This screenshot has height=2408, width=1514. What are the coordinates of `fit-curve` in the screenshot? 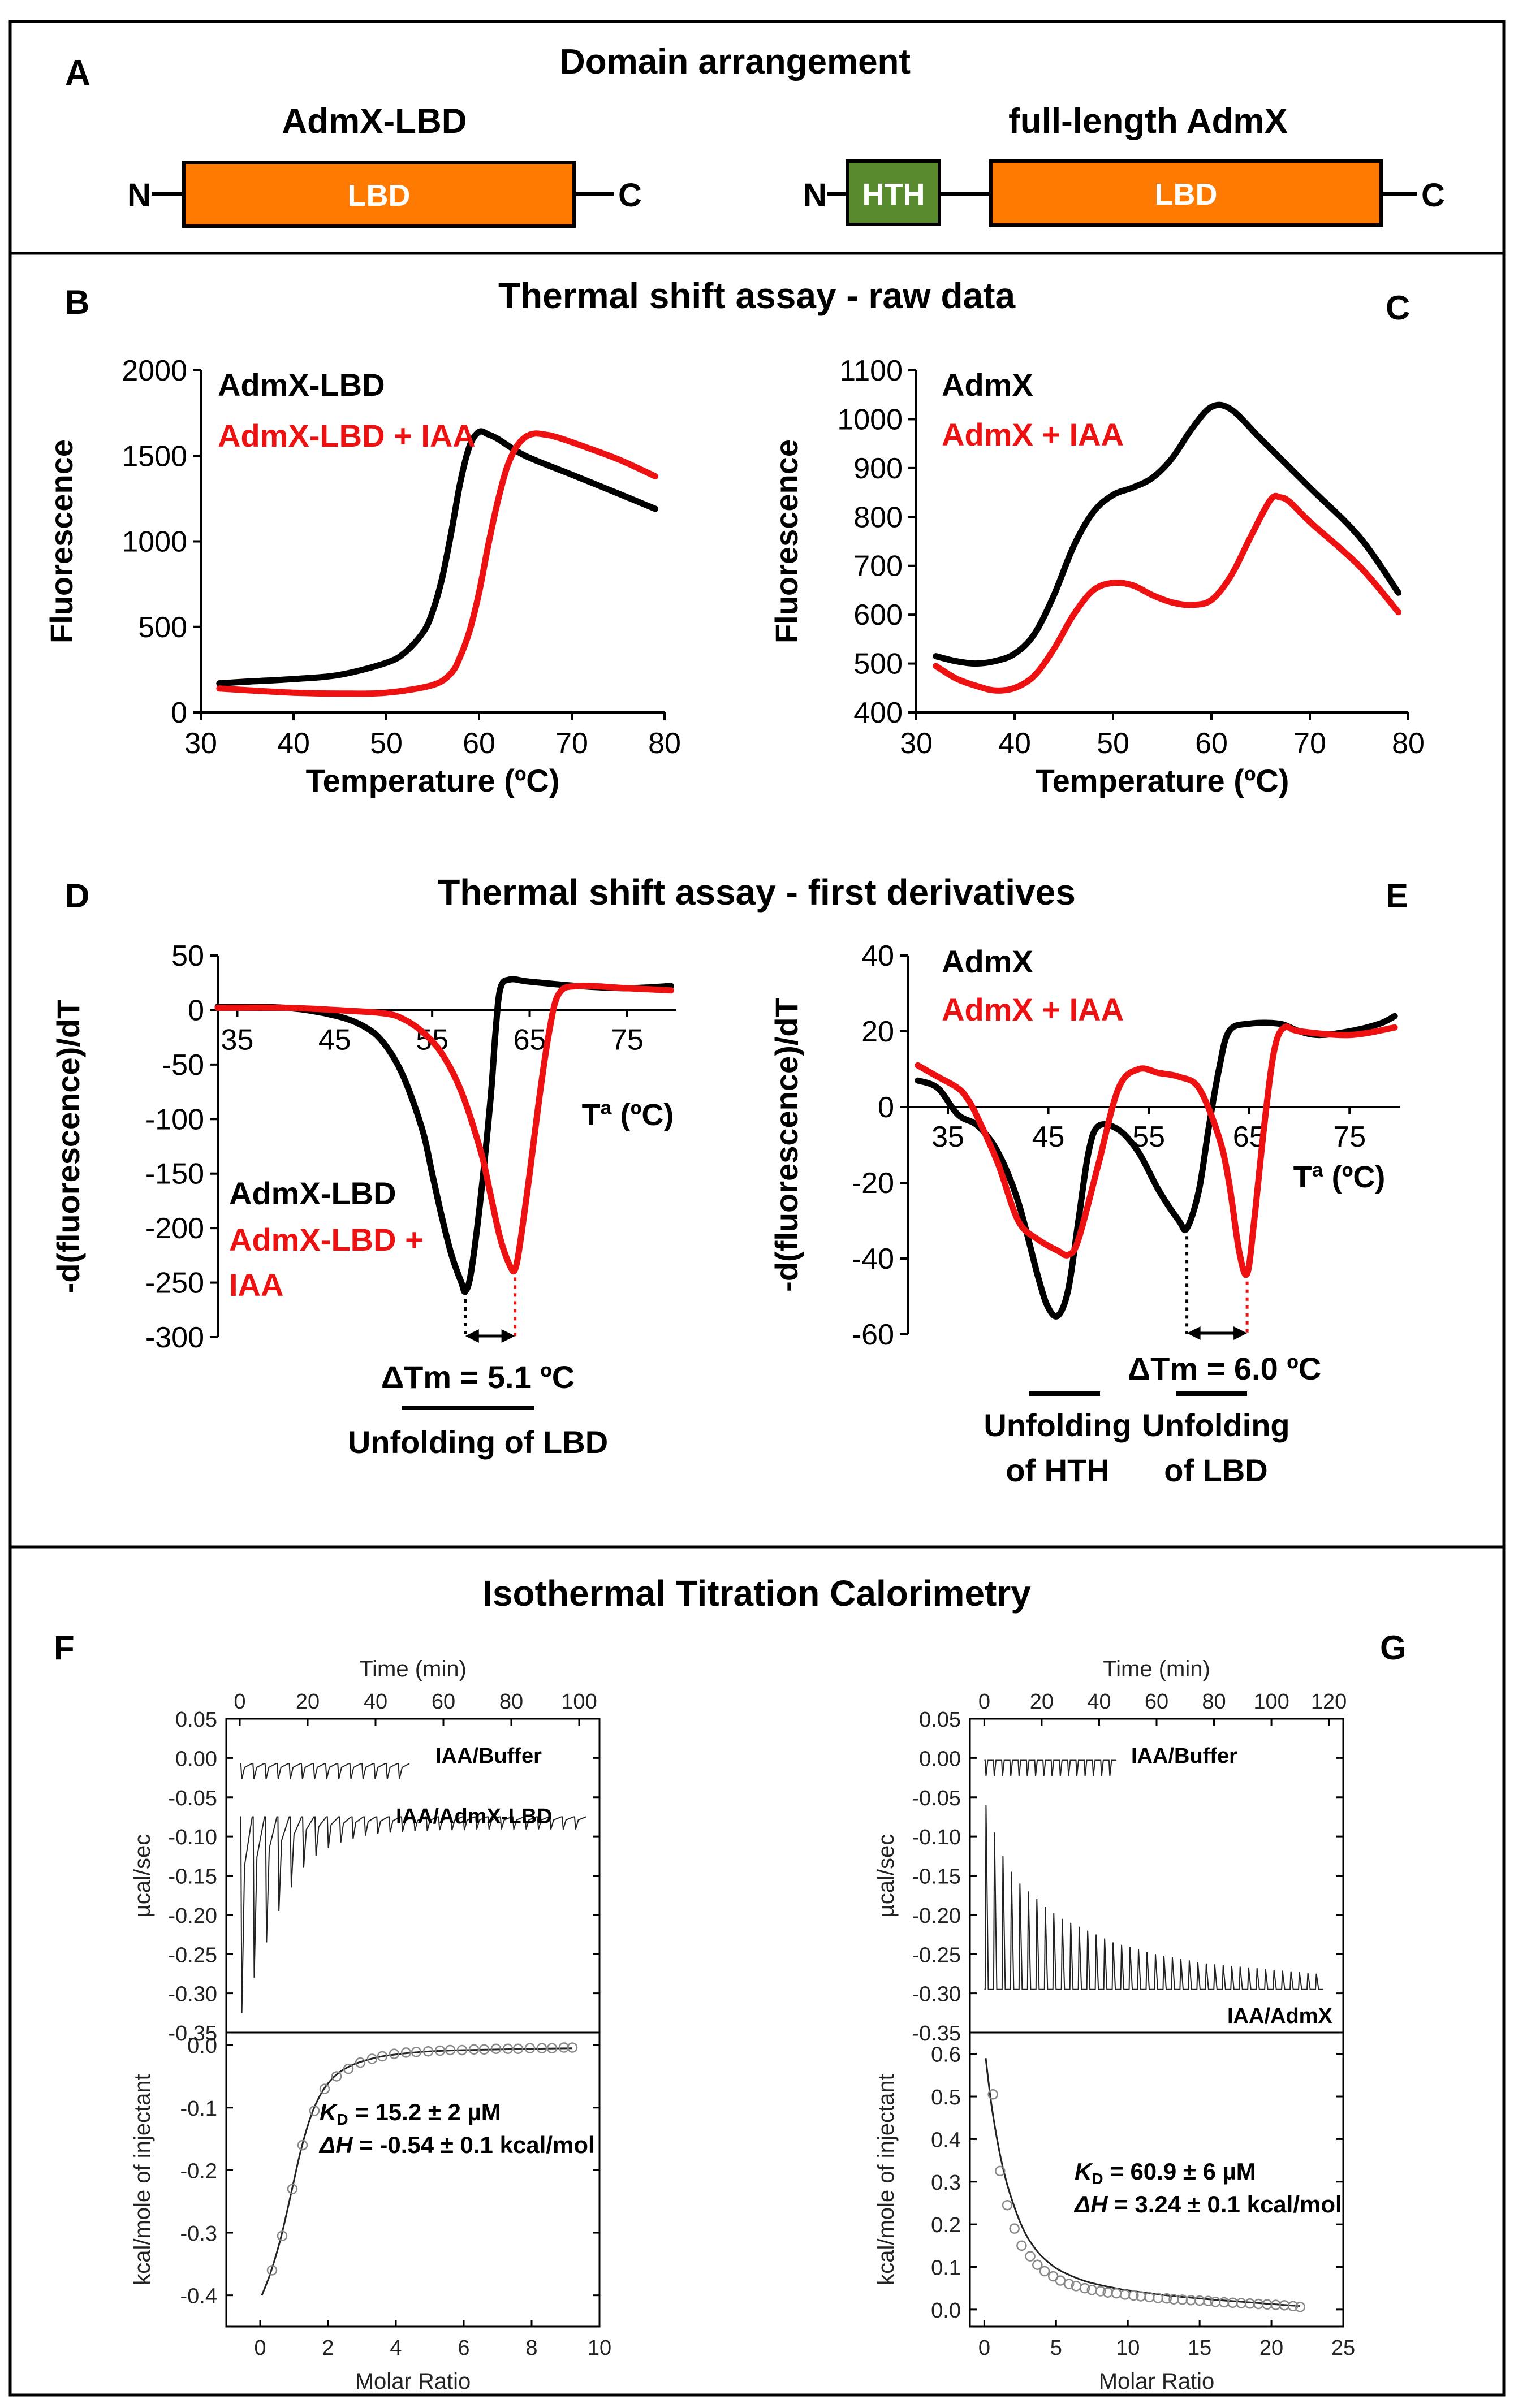 It's located at (417, 2171).